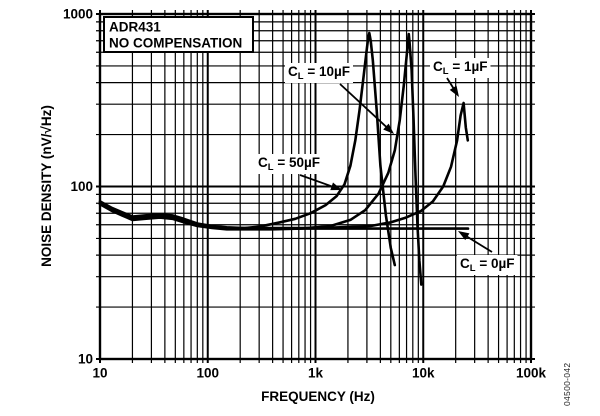 This screenshot has width=600, height=416. Describe the element at coordinates (316, 373) in the screenshot. I see `x-tick-label: 1k` at that location.